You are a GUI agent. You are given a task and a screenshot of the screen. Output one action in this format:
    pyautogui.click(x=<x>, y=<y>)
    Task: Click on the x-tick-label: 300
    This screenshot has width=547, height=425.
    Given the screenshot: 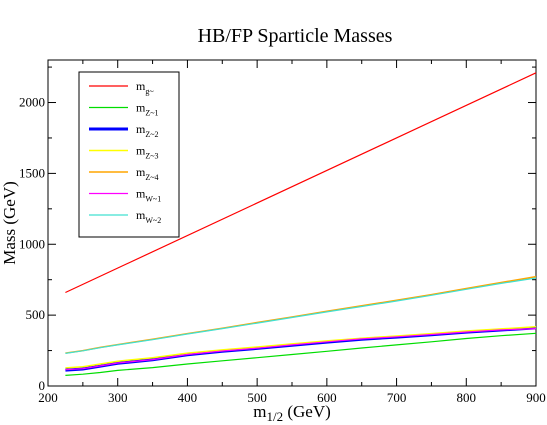 What is the action you would take?
    pyautogui.click(x=118, y=397)
    